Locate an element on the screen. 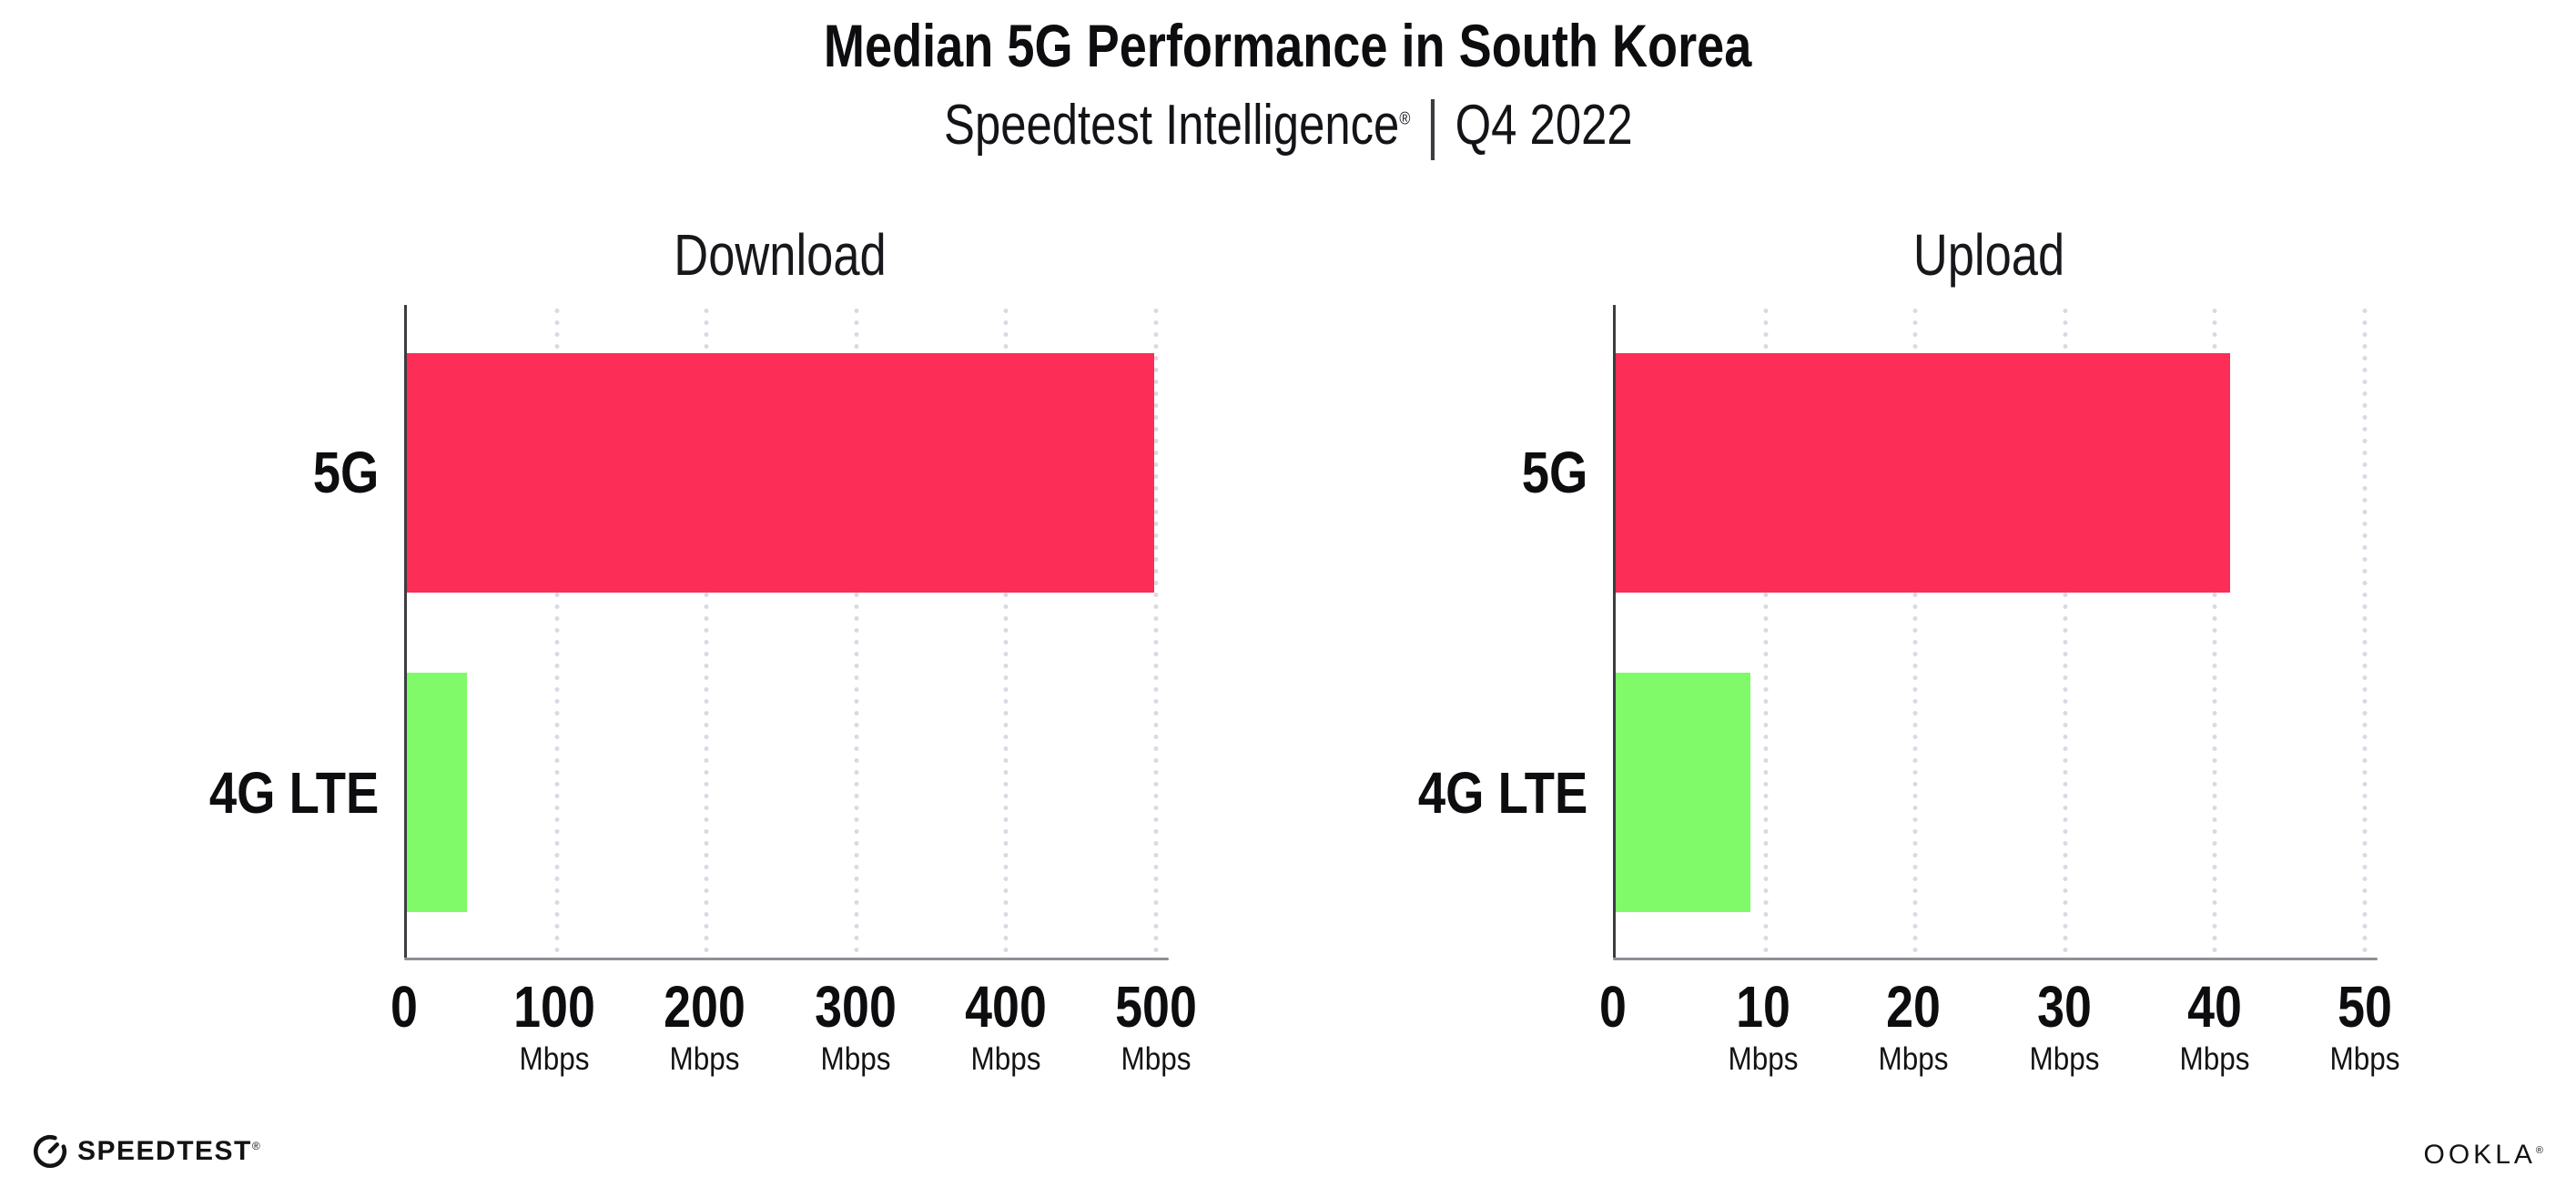 This screenshot has width=2576, height=1197. ookla-logo: OOKLA® is located at coordinates (2483, 1156).